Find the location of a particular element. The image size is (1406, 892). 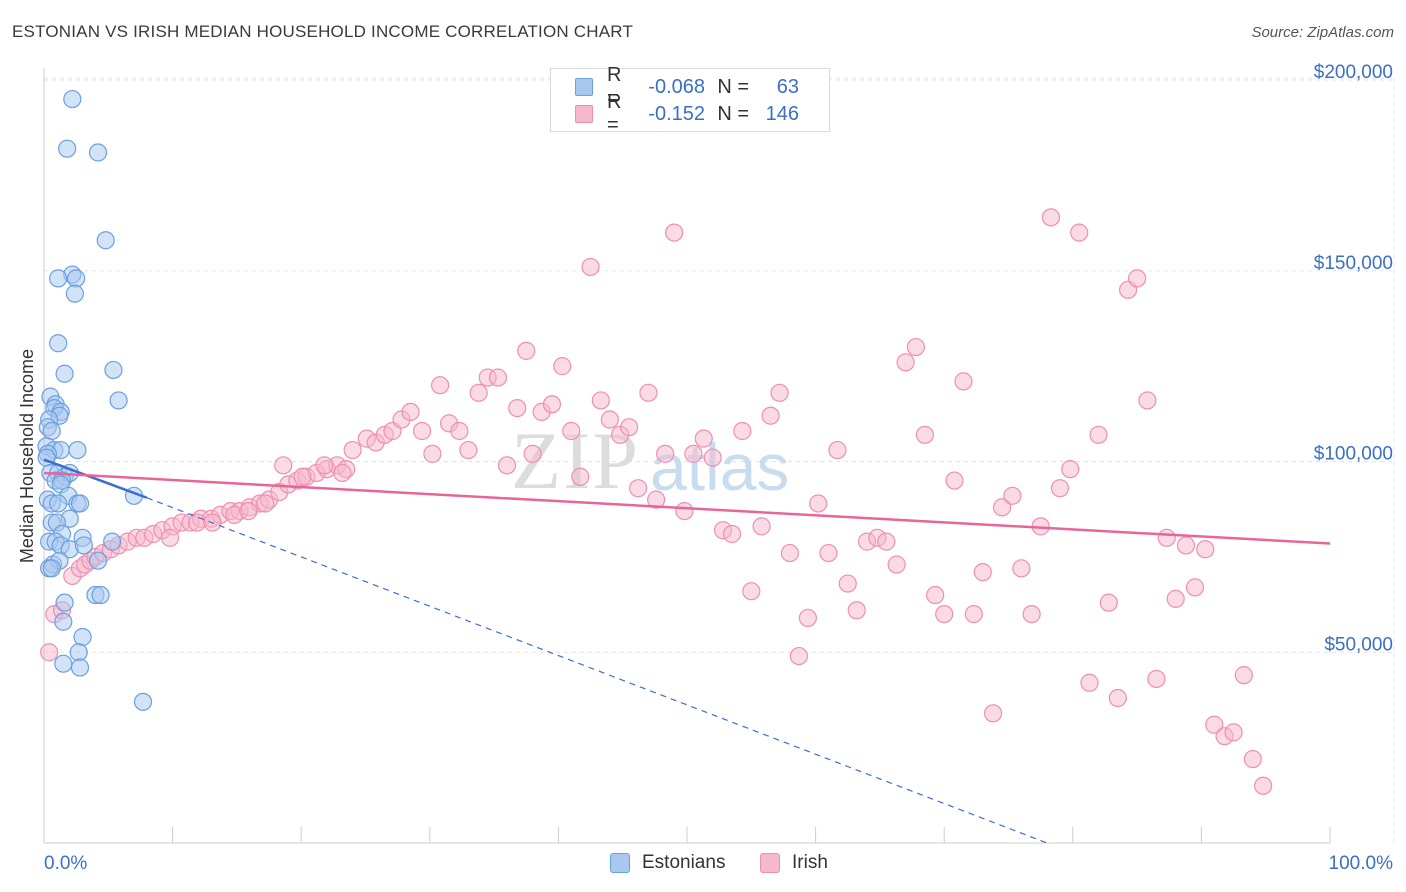

series-legend: Estonians Irish is located at coordinates (703, 864).